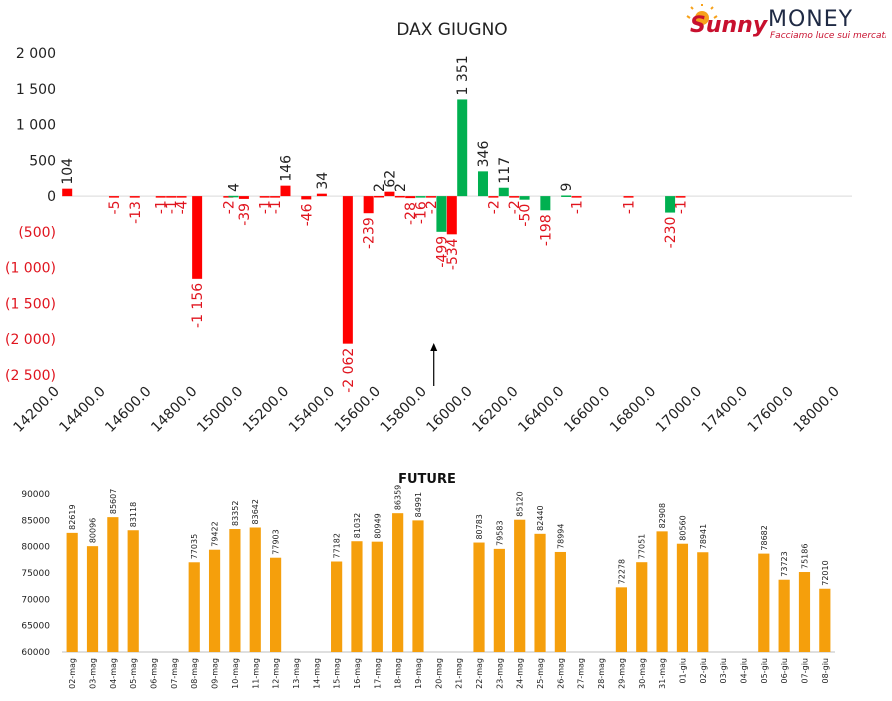 This screenshot has height=701, width=892. What do you see at coordinates (337, 545) in the screenshot?
I see `future-data-label: 77182` at bounding box center [337, 545].